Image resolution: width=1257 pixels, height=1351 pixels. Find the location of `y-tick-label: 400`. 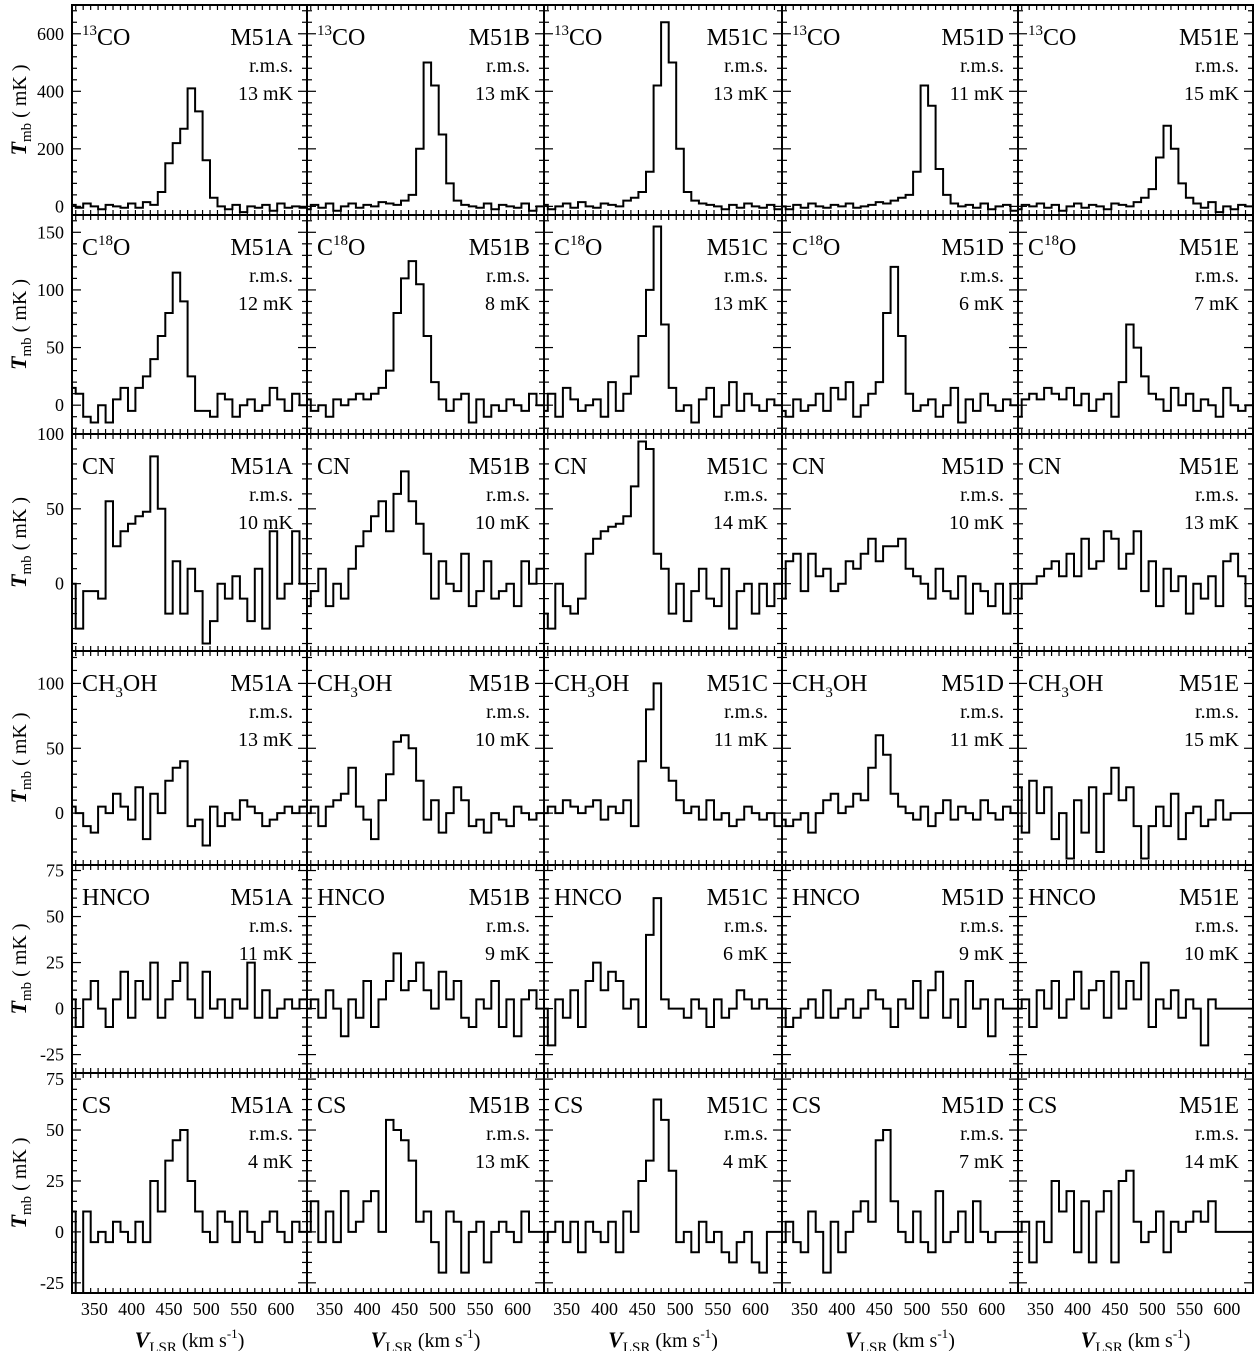

y-tick-label: 400 is located at coordinates (50, 91).